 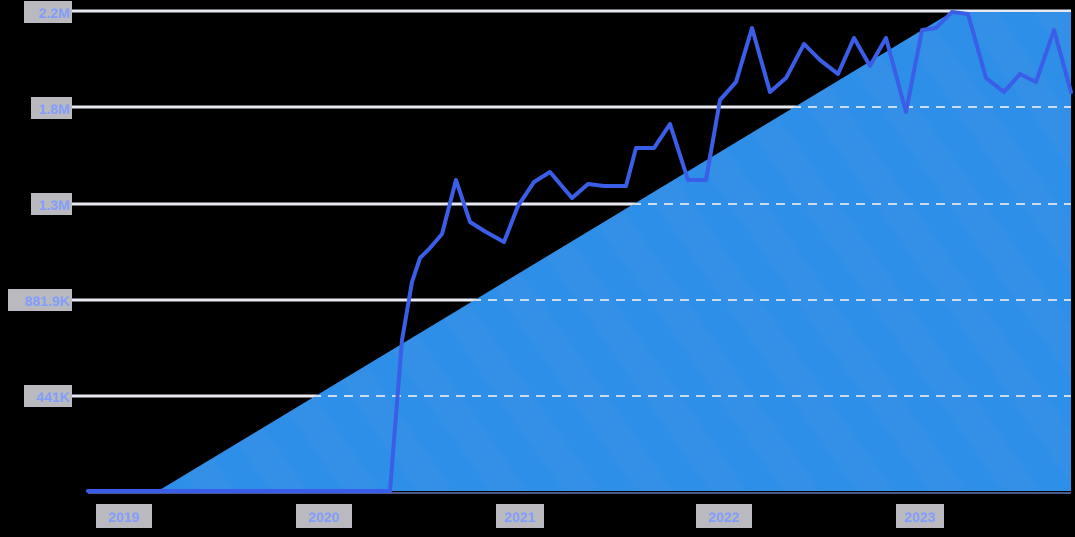 What do you see at coordinates (323, 517) in the screenshot?
I see `x-tick-label: 2020` at bounding box center [323, 517].